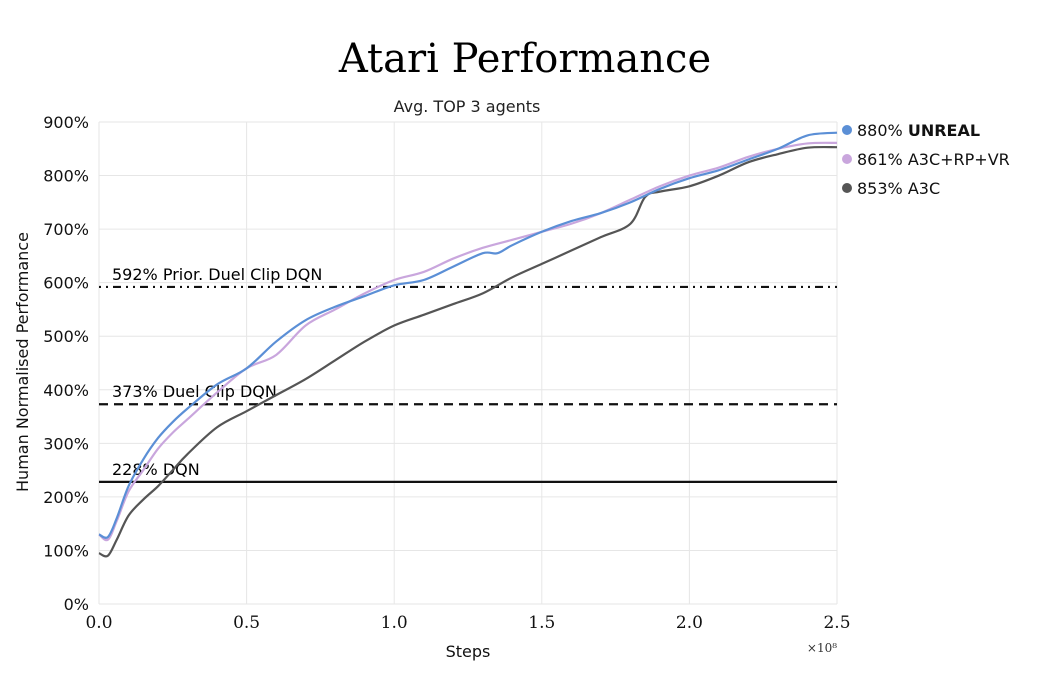 Image resolution: width=1047 pixels, height=677 pixels. Describe the element at coordinates (66, 176) in the screenshot. I see `y-tick-label: 800%` at that location.